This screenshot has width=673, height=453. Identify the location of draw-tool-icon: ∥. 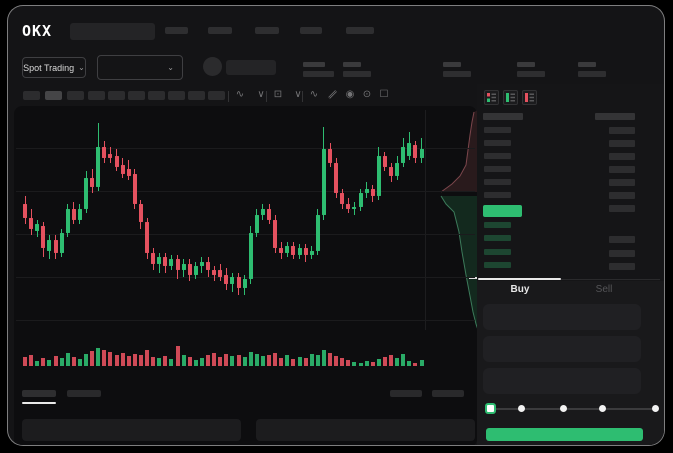
(332, 94).